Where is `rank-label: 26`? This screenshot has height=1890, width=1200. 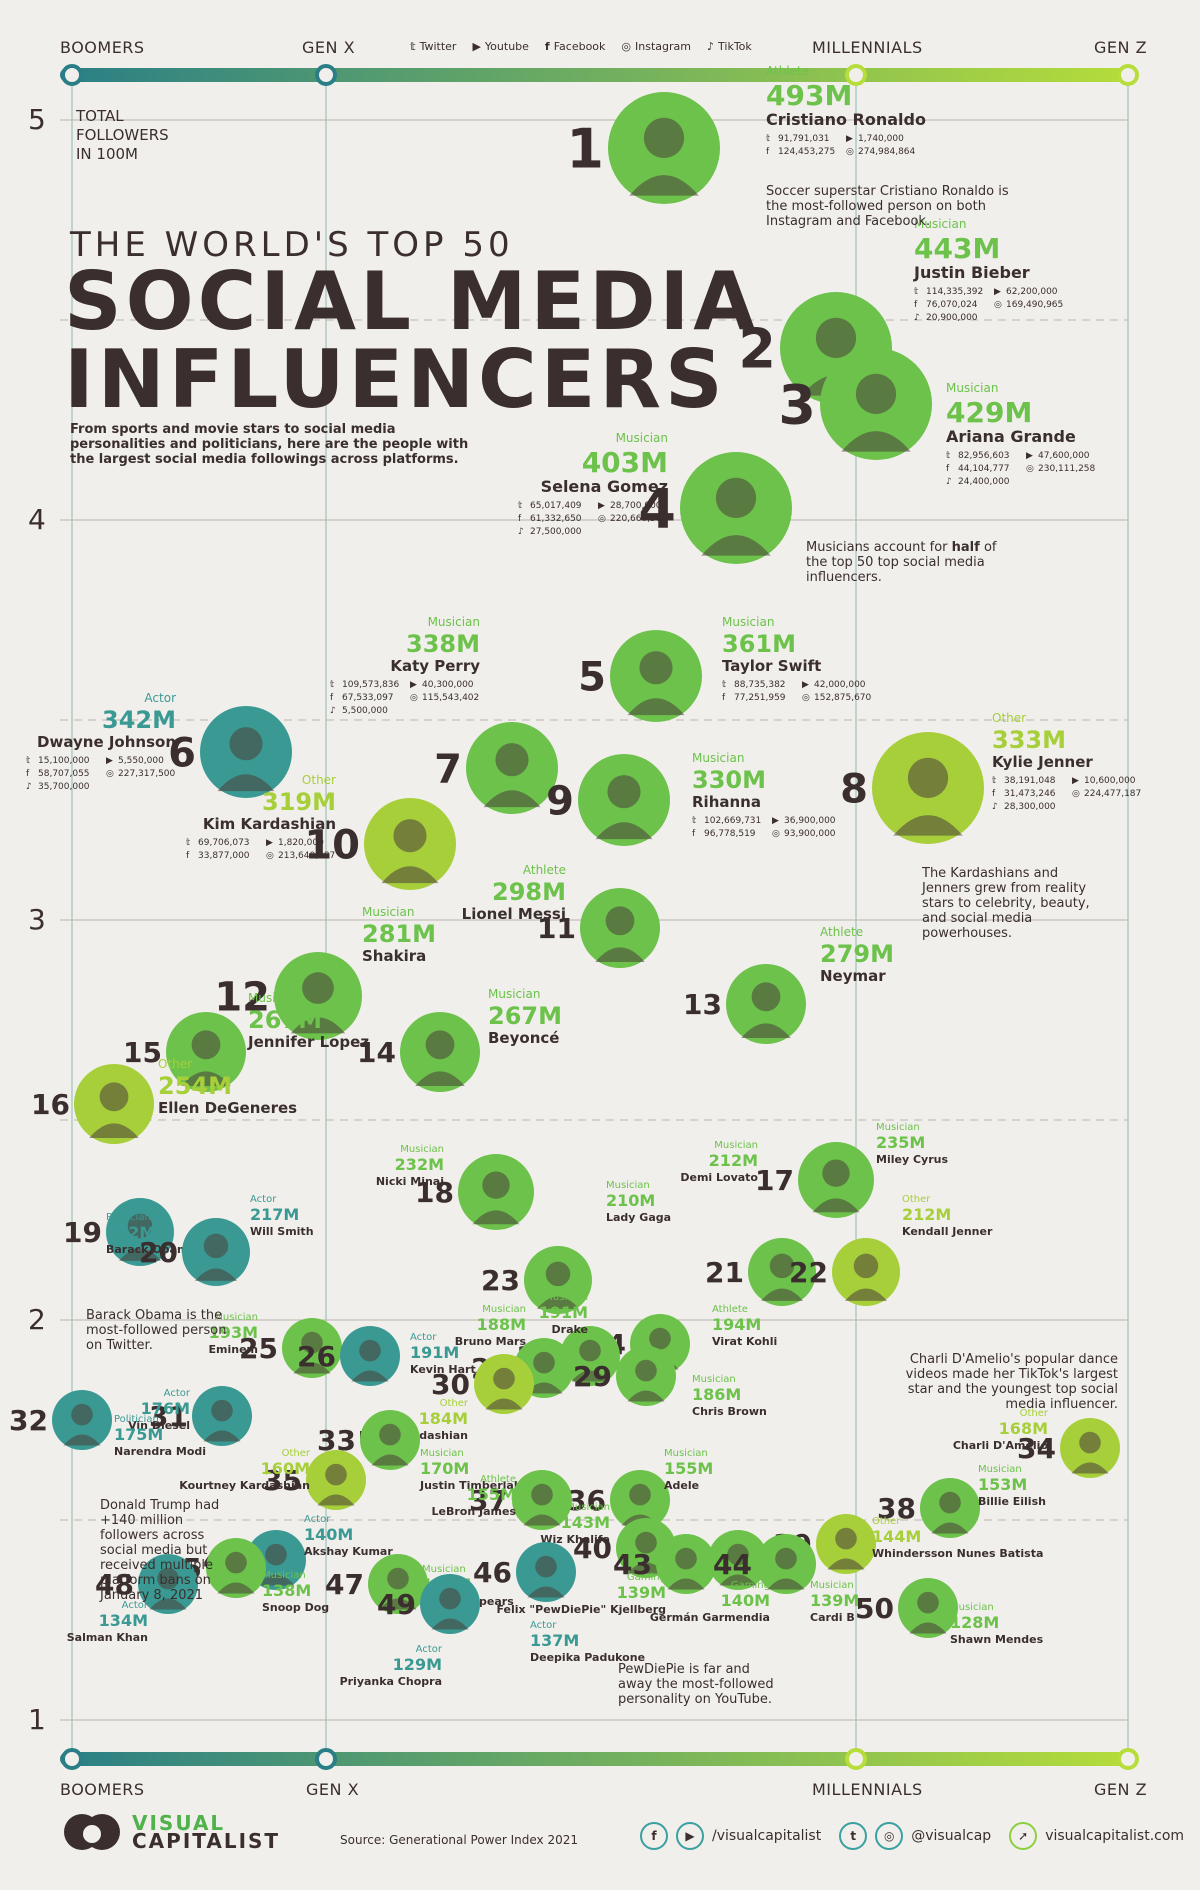 rank-label: 26 is located at coordinates (316, 1356).